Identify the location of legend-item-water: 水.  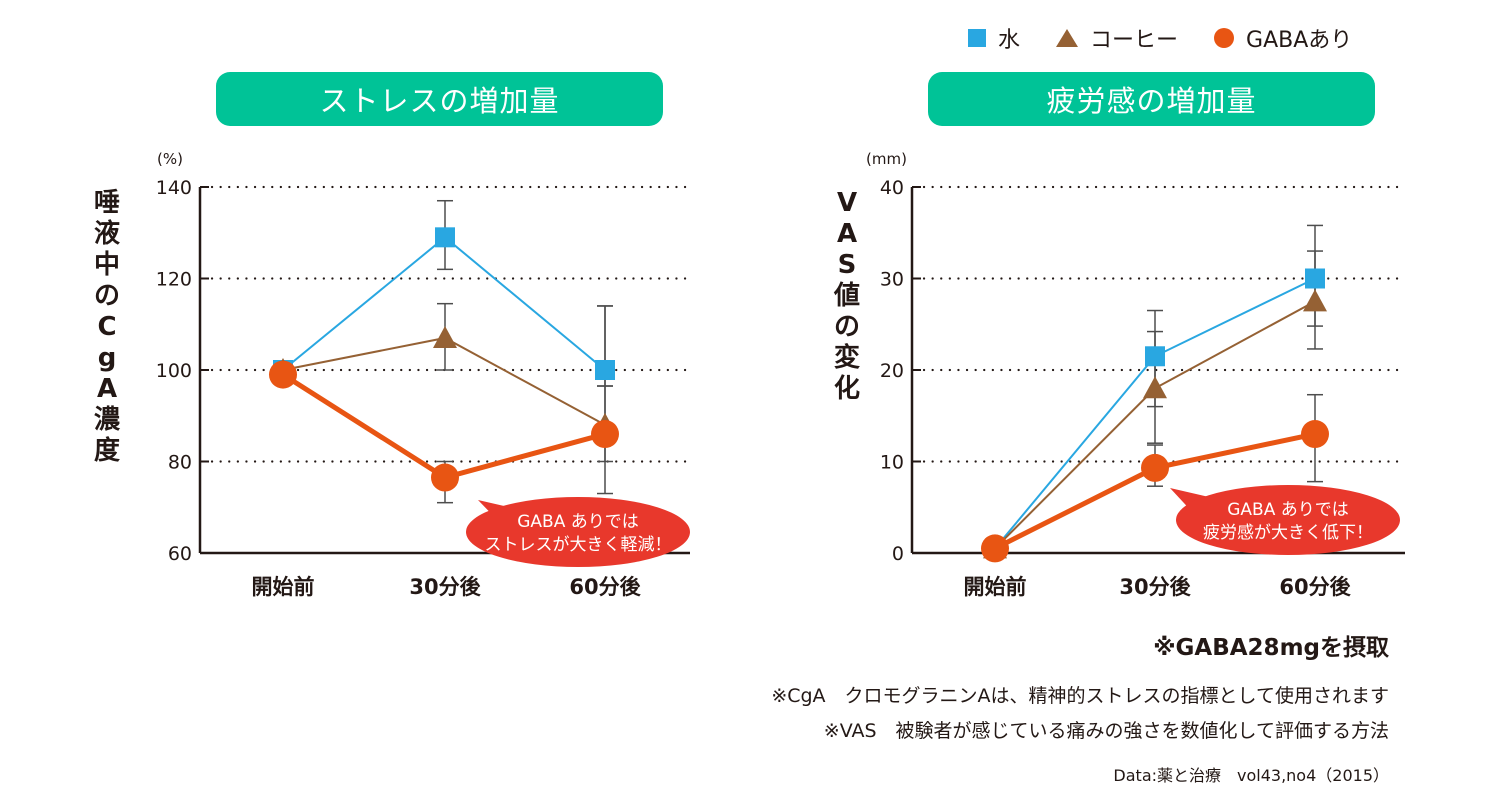
(994, 38).